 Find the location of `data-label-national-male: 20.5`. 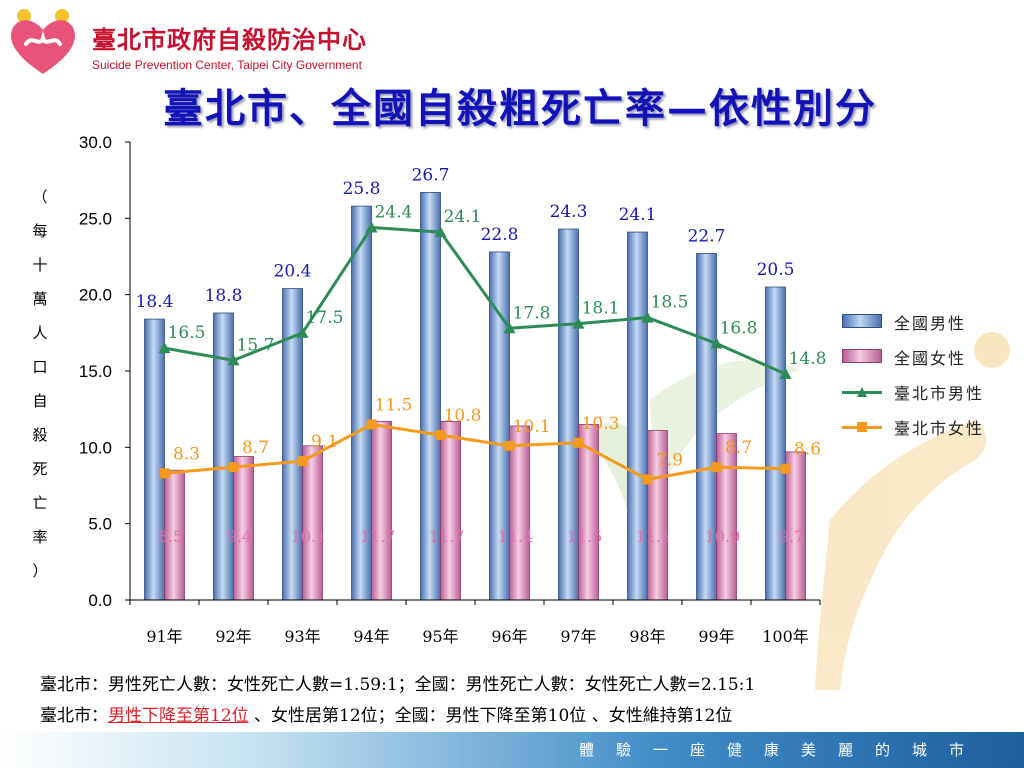

data-label-national-male: 20.5 is located at coordinates (776, 270).